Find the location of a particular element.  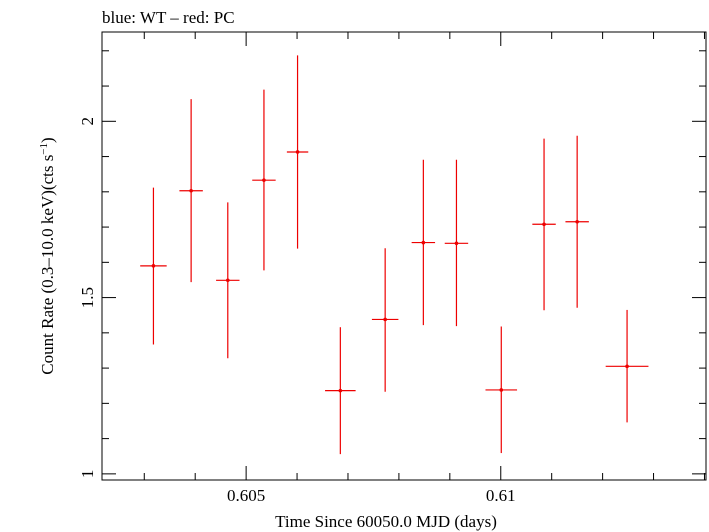

chart-title: blue: WT – red: PC is located at coordinates (168, 17).